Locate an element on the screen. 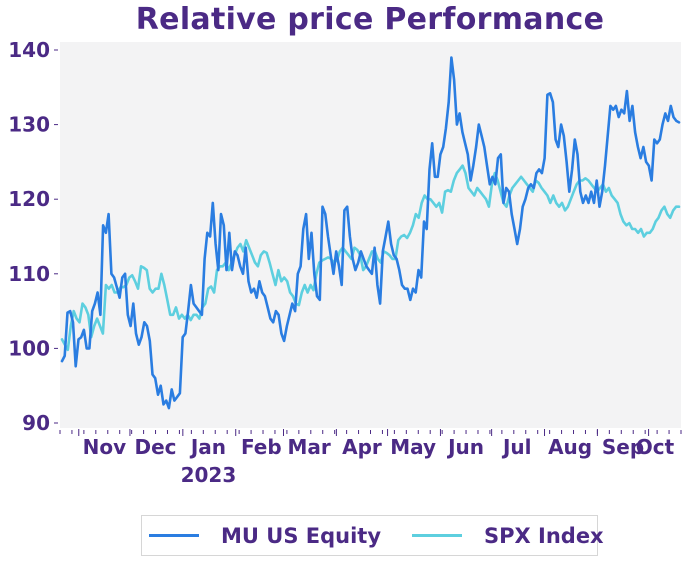  y-tick-label: 140 is located at coordinates (29, 50).